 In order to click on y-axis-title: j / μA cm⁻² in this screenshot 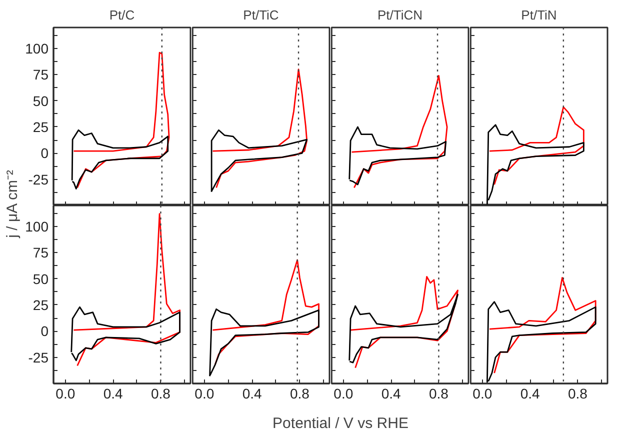, I will do `click(12, 204)`.